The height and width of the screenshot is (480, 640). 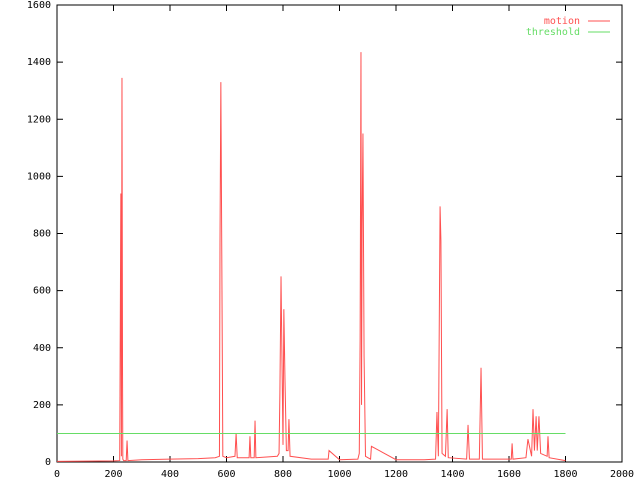 I want to click on x-tick-label: 1200, so click(x=396, y=474).